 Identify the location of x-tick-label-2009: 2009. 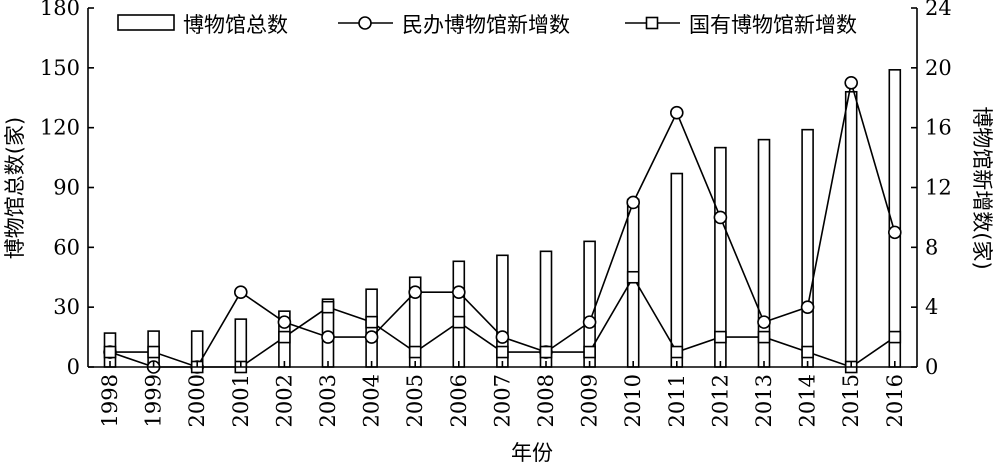
(590, 400).